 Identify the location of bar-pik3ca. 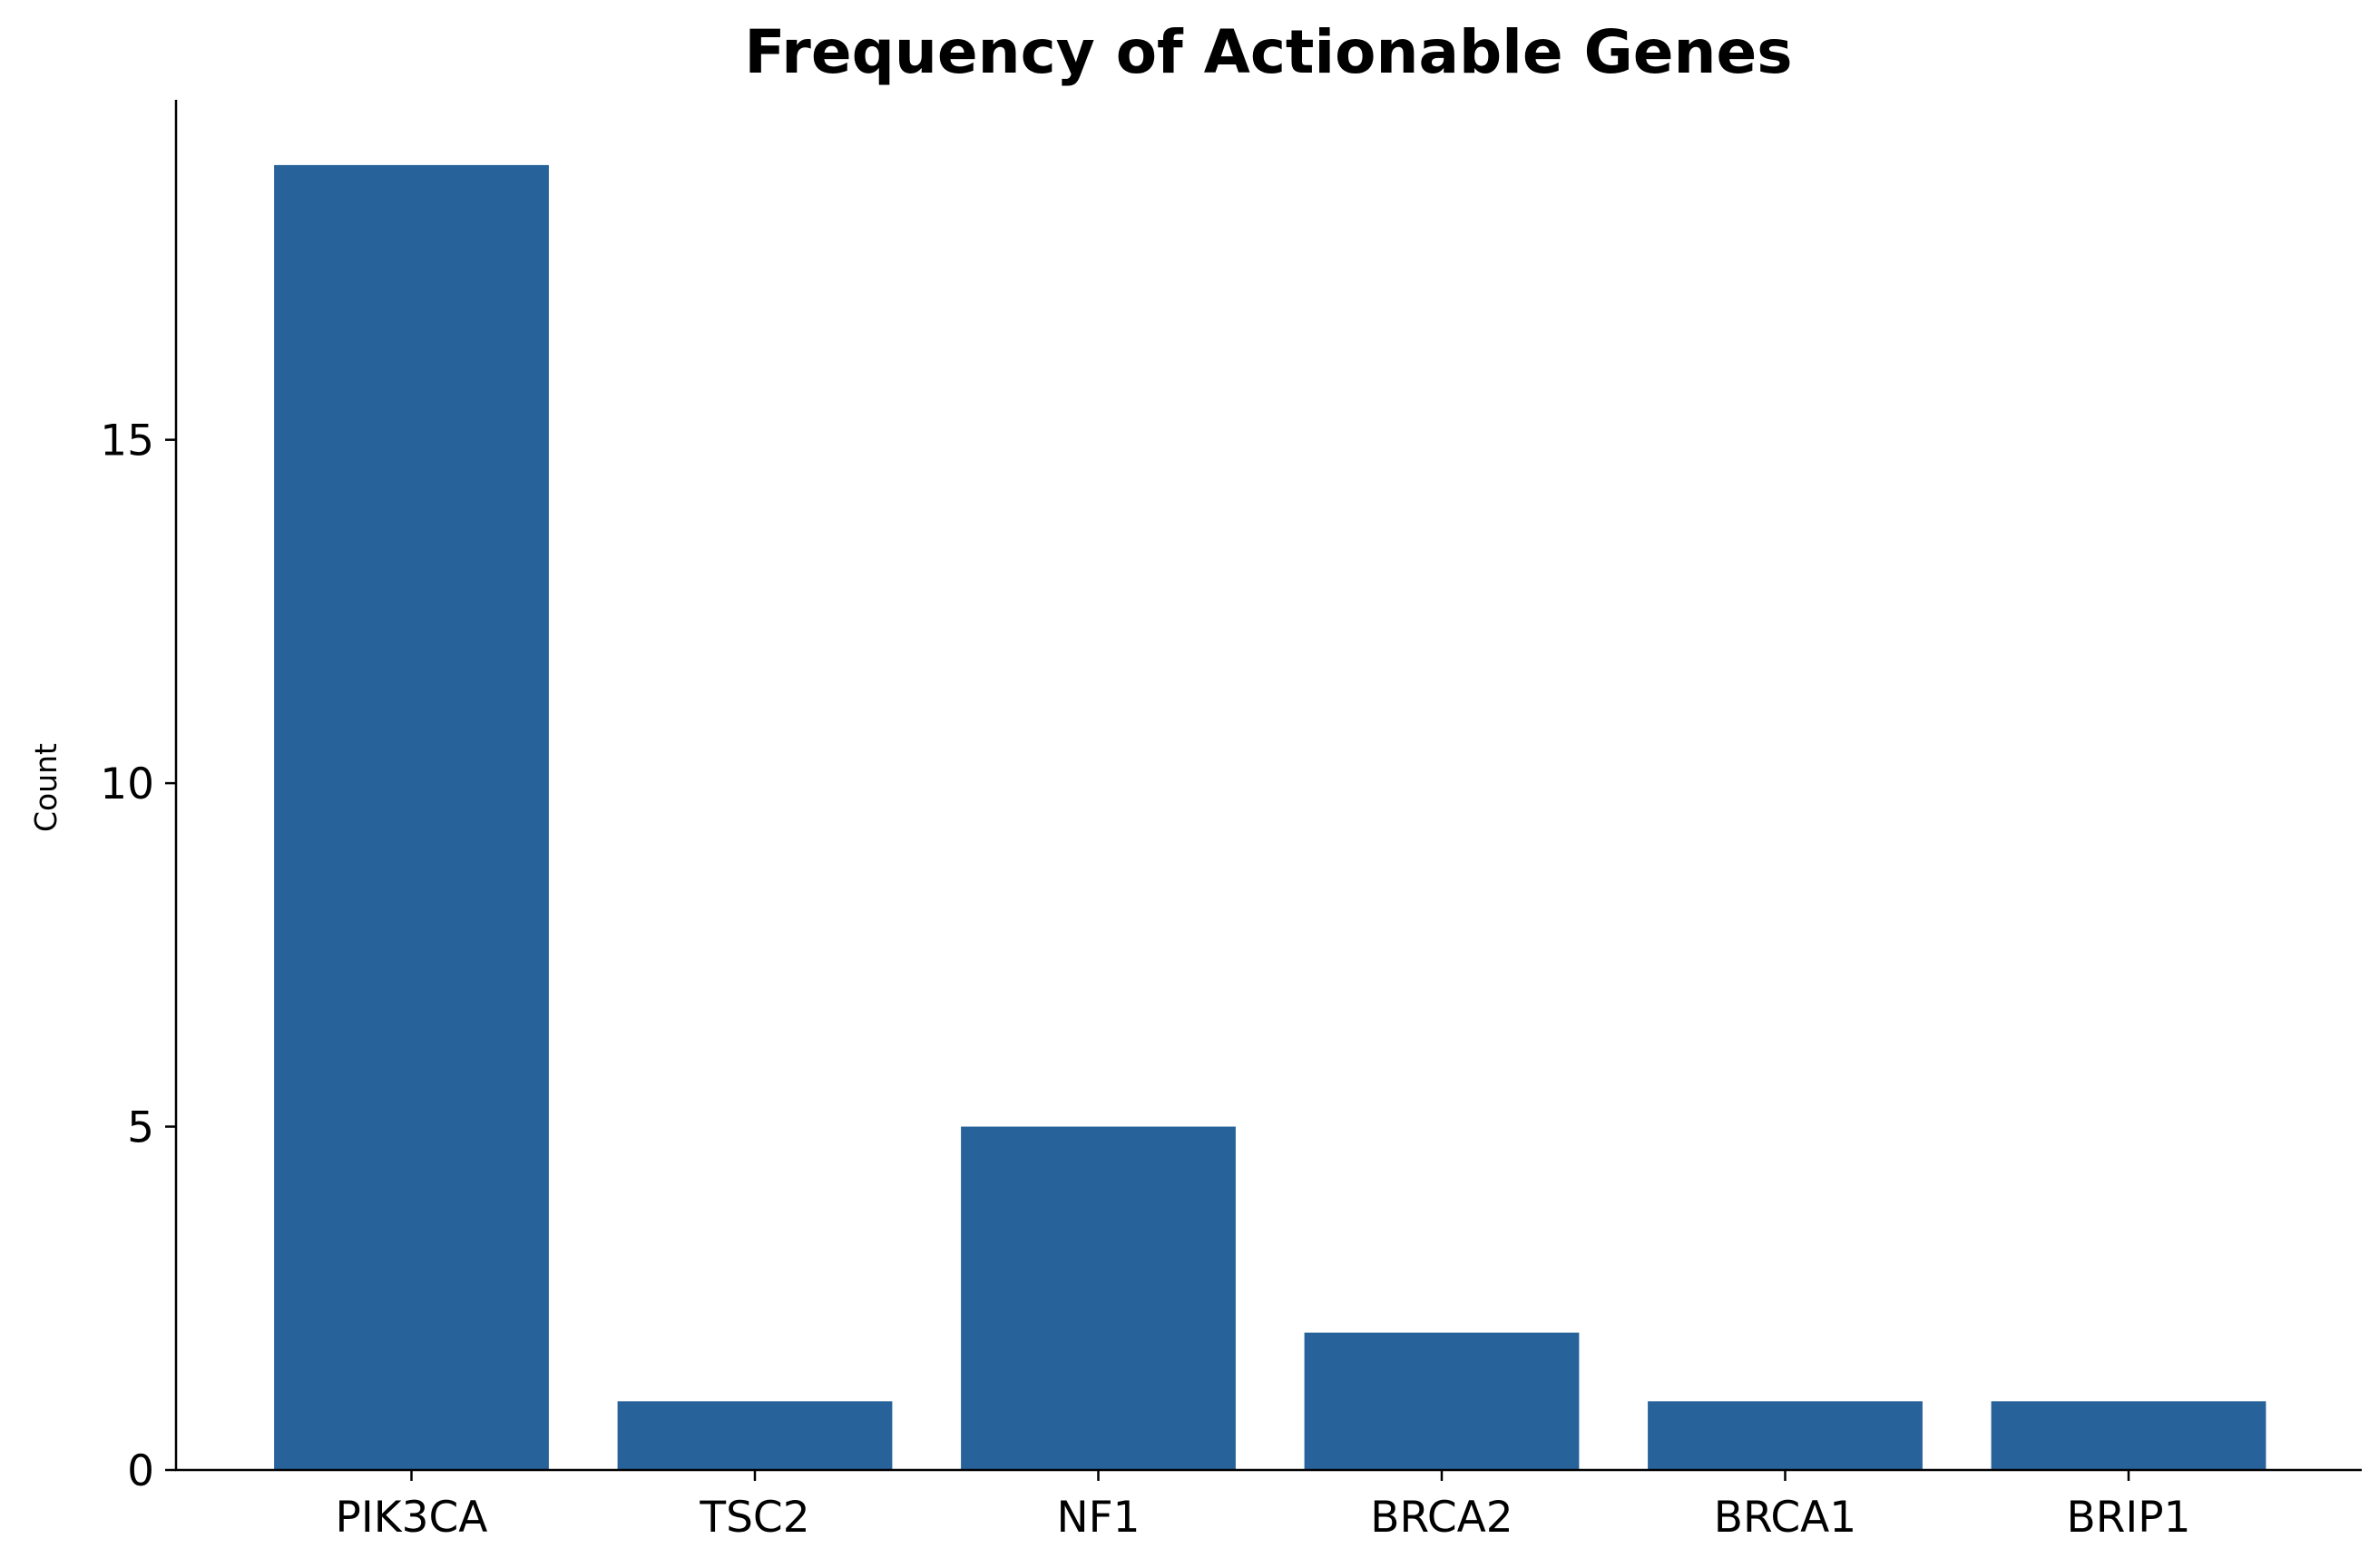
(411, 817).